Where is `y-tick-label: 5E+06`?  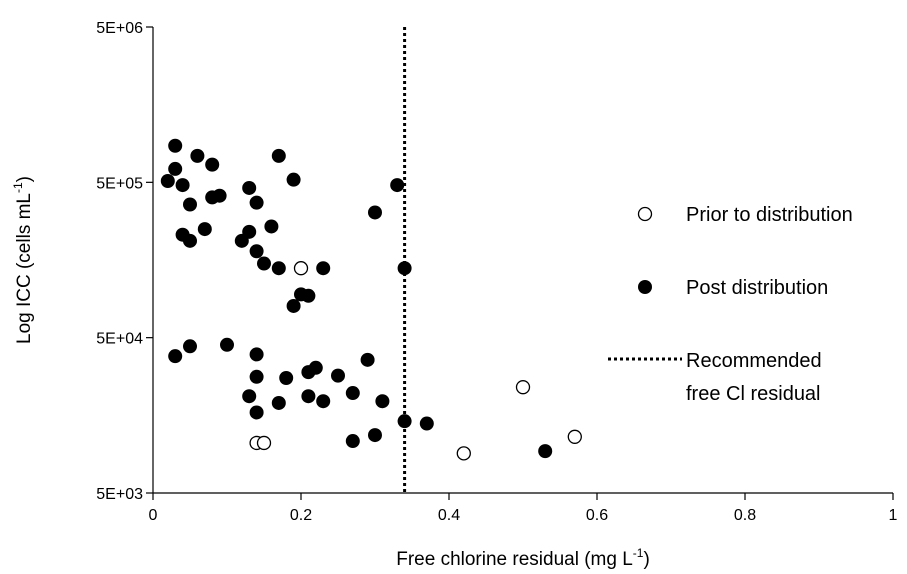
y-tick-label: 5E+06 is located at coordinates (119, 28).